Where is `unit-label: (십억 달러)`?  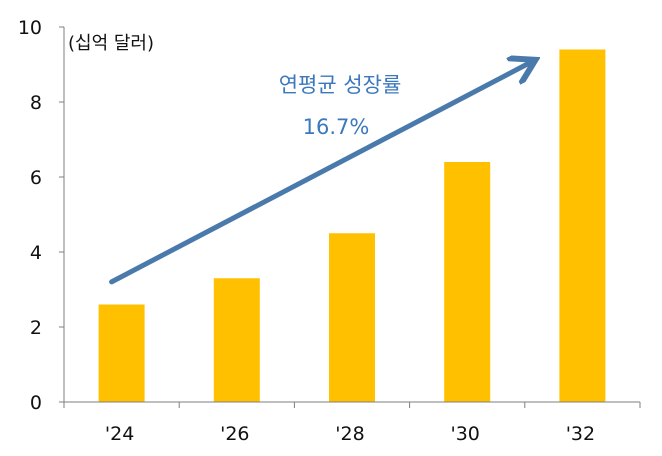 unit-label: (십억 달러) is located at coordinates (111, 43).